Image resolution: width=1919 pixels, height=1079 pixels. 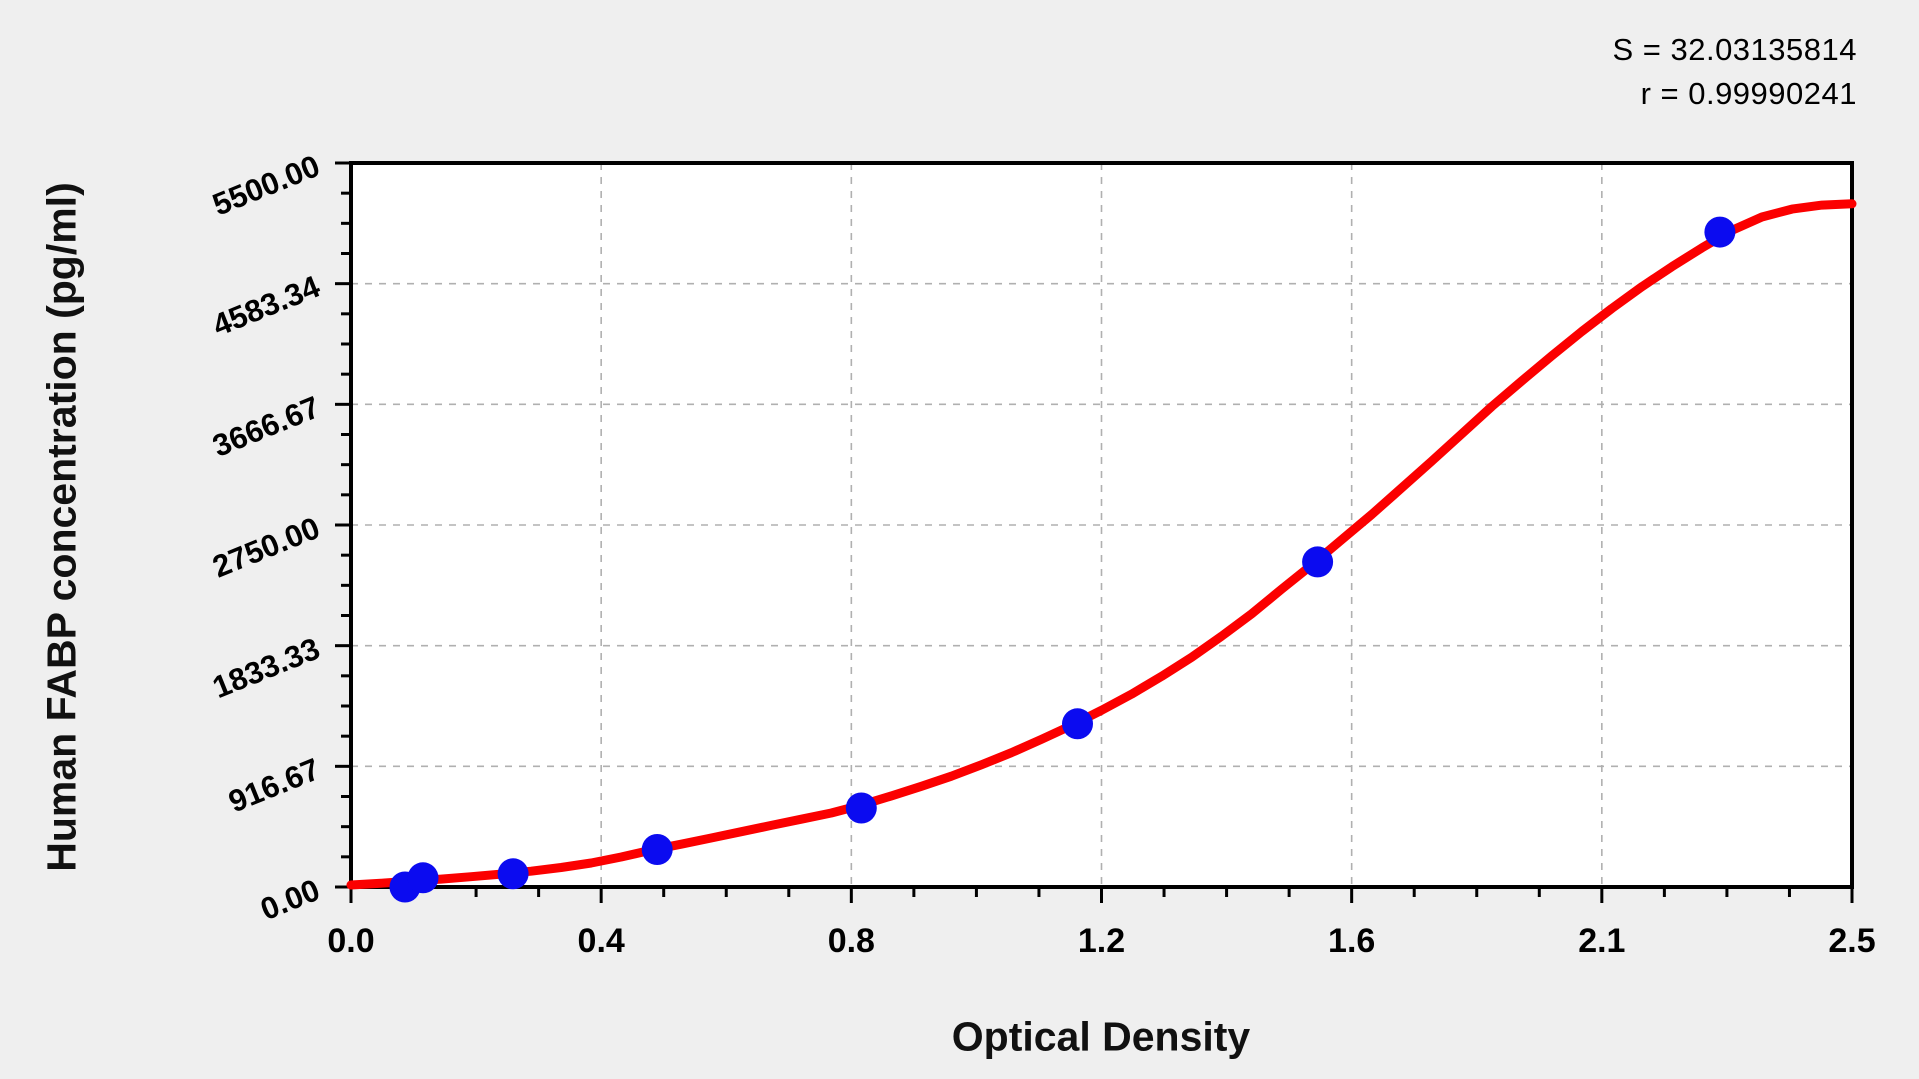 What do you see at coordinates (1601, 941) in the screenshot?
I see `x-tick-label: 2.1` at bounding box center [1601, 941].